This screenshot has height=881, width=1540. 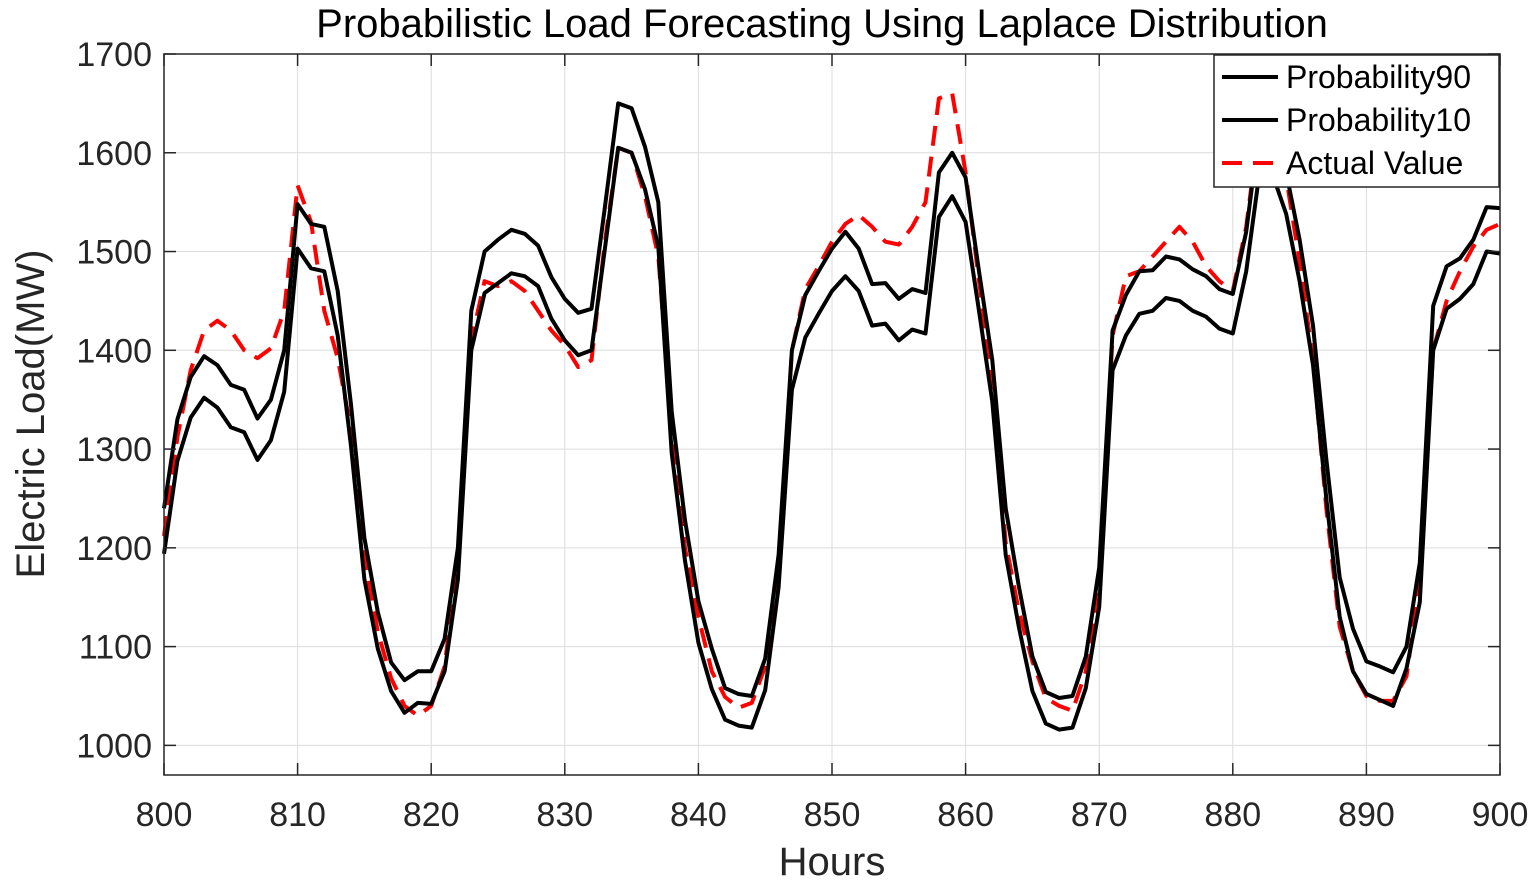 What do you see at coordinates (1378, 120) in the screenshot?
I see `legend-label: Probability10` at bounding box center [1378, 120].